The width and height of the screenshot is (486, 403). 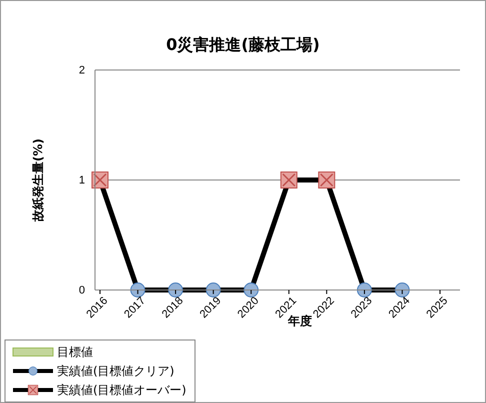 I want to click on y-tick-label: 2, so click(x=81, y=70).